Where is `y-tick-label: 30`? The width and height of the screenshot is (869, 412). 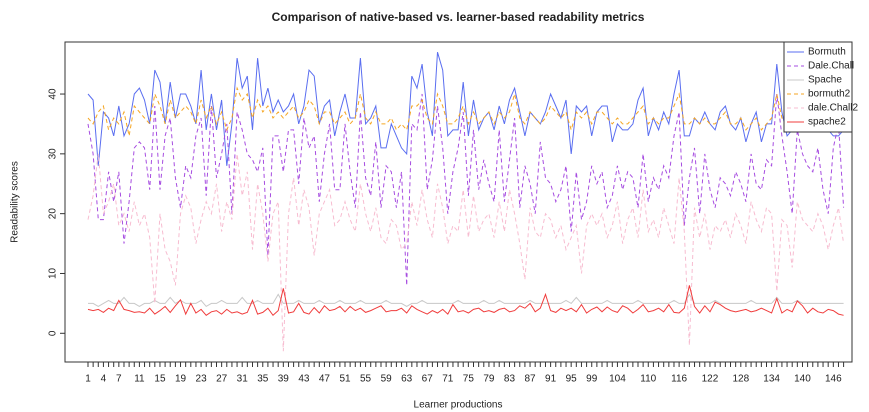 y-tick-label: 30 is located at coordinates (53, 154).